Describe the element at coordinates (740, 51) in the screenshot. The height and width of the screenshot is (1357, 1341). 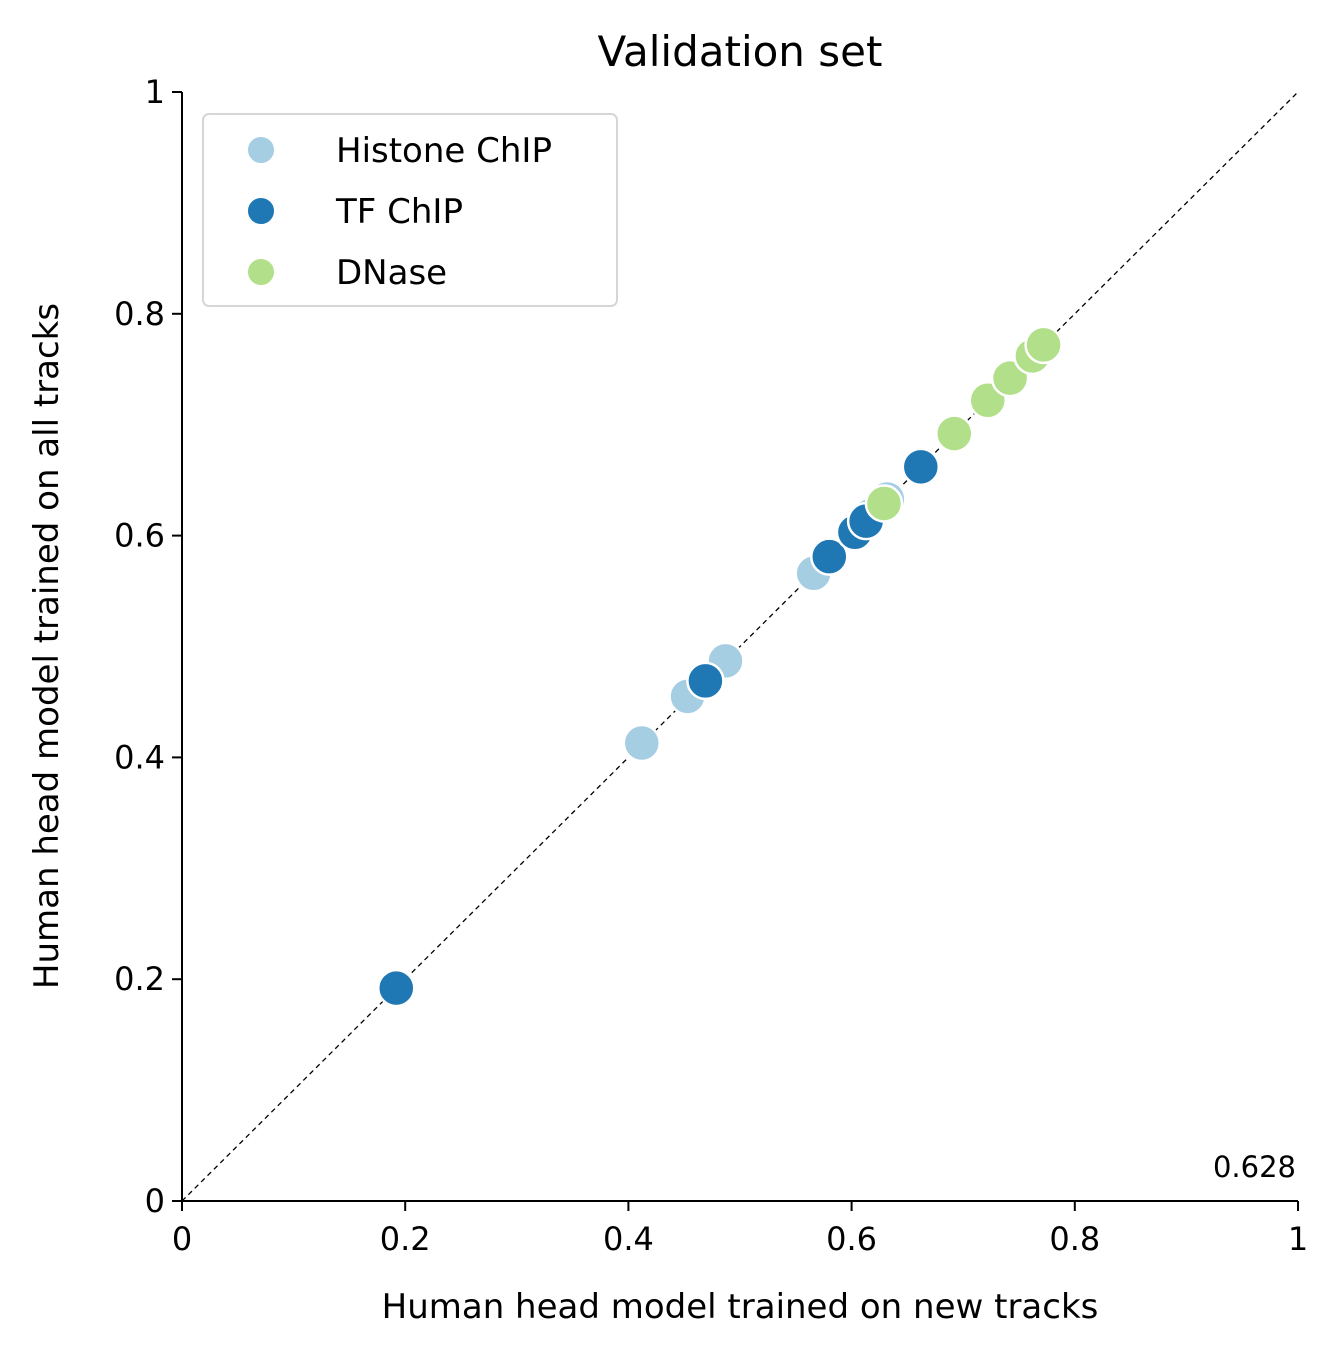
I see `chart-title: Validation set` at that location.